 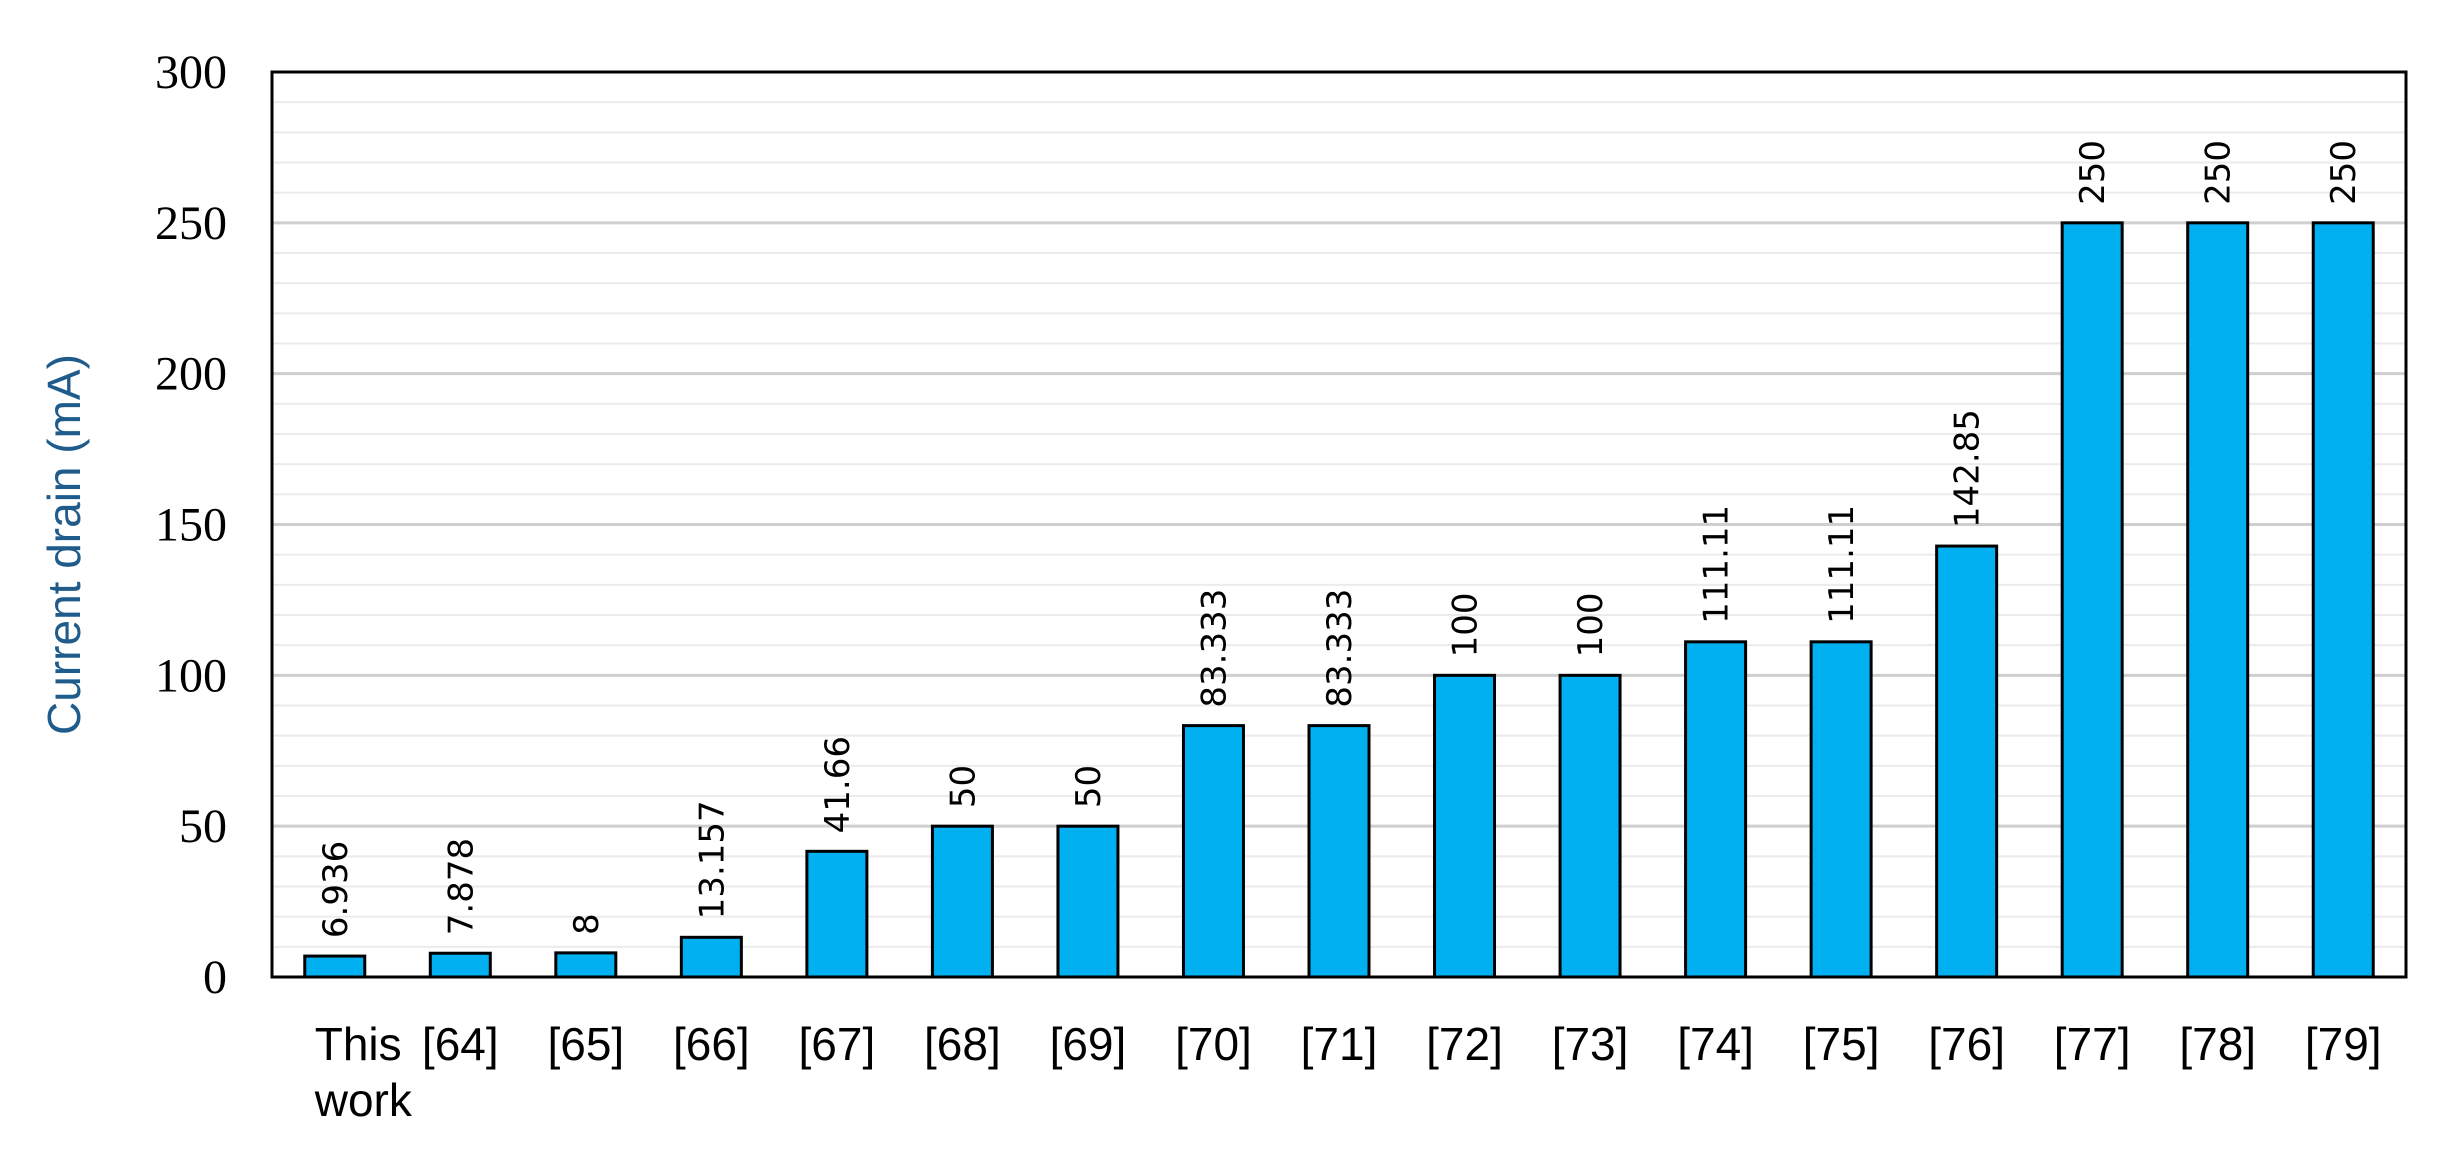 I want to click on x-category-label: [78], so click(x=2217, y=1044).